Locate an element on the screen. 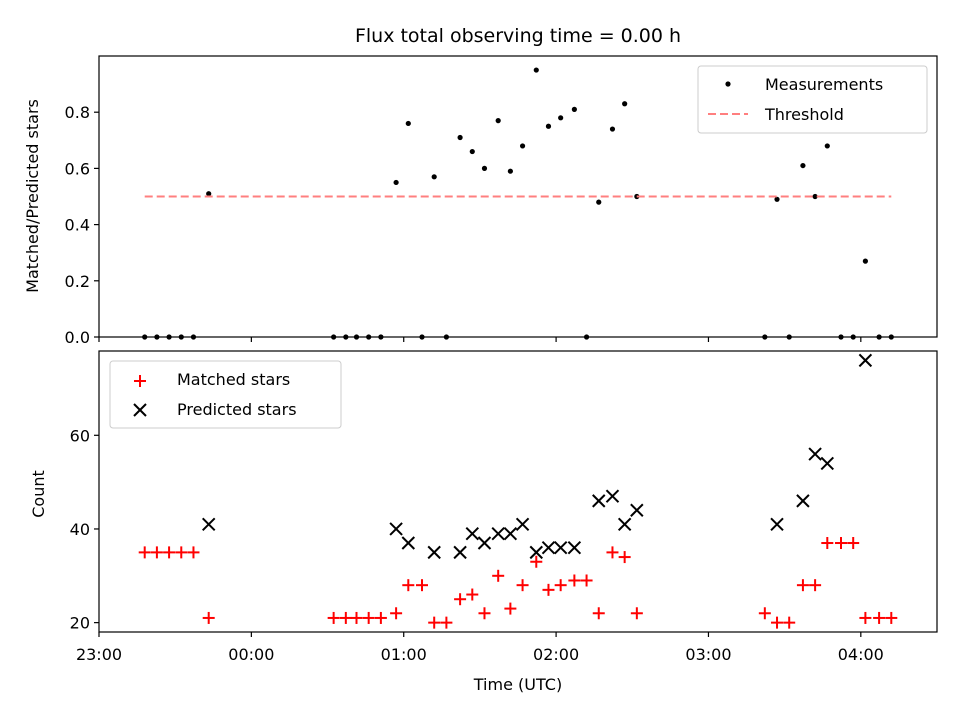  legend-predicted-label: Predicted stars is located at coordinates (237, 409).